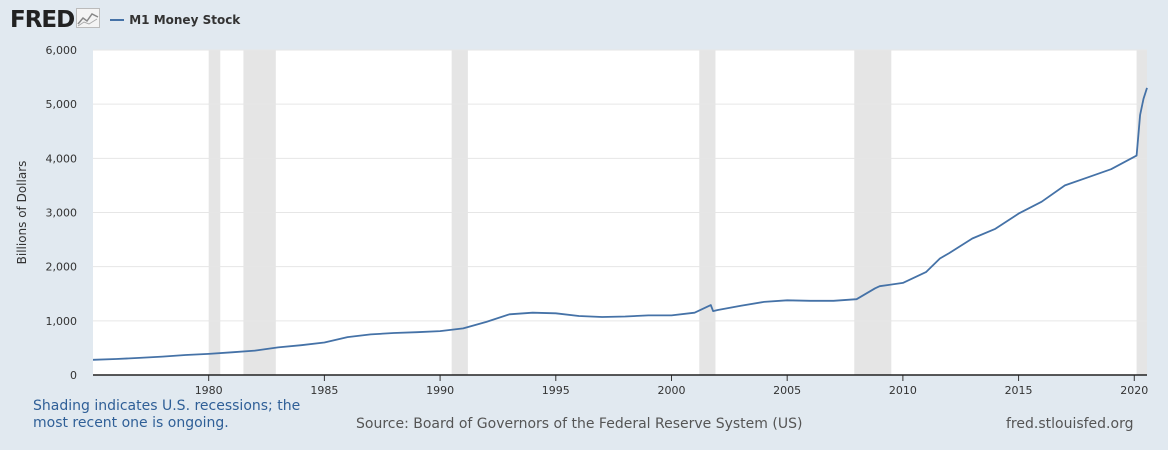  Describe the element at coordinates (1019, 390) in the screenshot. I see `x-tick-label: 2015` at that location.